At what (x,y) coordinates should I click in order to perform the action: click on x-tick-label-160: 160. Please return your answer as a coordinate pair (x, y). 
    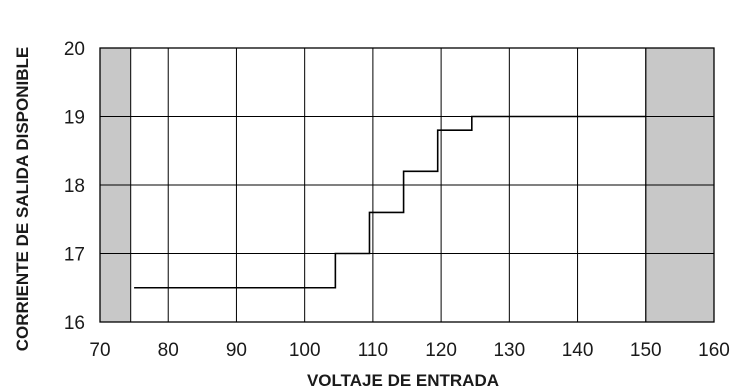
    Looking at the image, I should click on (714, 350).